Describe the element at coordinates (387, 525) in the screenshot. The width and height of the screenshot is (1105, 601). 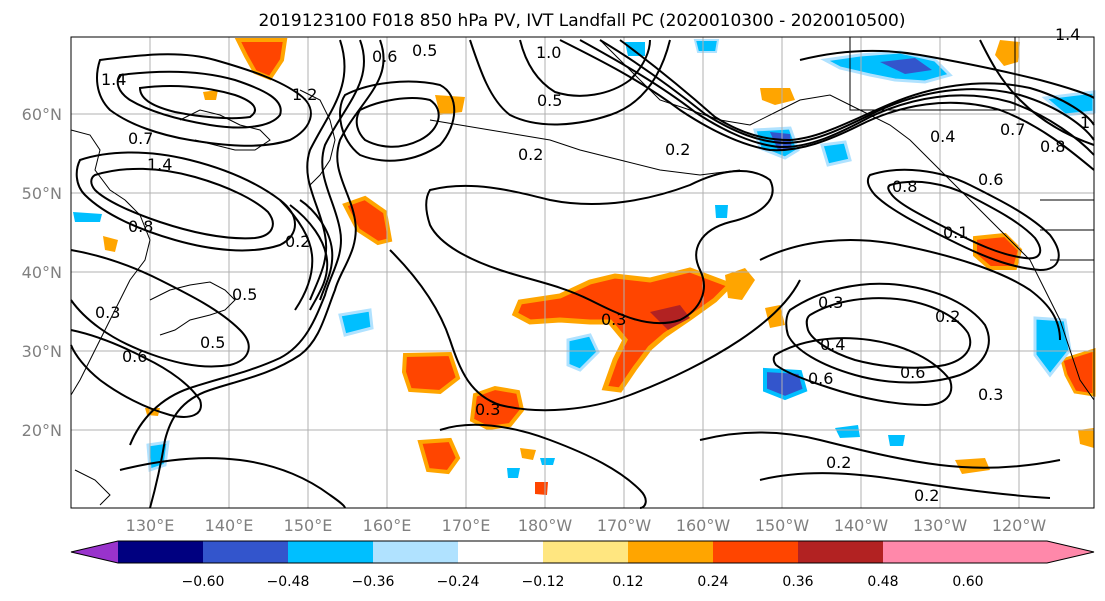
I see `lon-label: 160°E` at that location.